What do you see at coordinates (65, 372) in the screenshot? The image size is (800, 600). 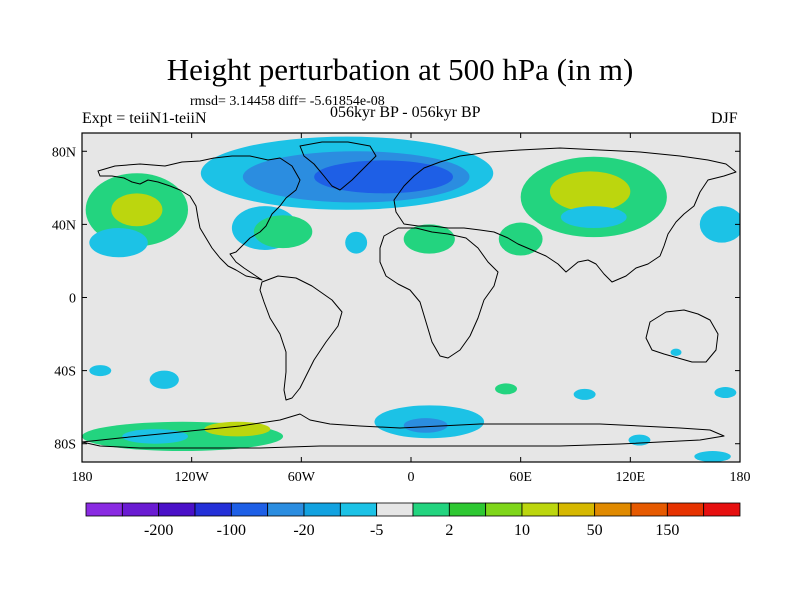 I see `lat-tick-label: 40S` at bounding box center [65, 372].